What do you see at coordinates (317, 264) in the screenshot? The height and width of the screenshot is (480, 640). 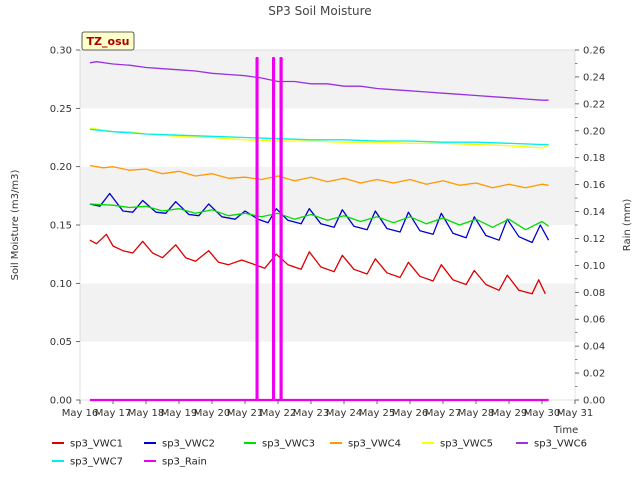 I see `series-line-sp3-vwc1` at bounding box center [317, 264].